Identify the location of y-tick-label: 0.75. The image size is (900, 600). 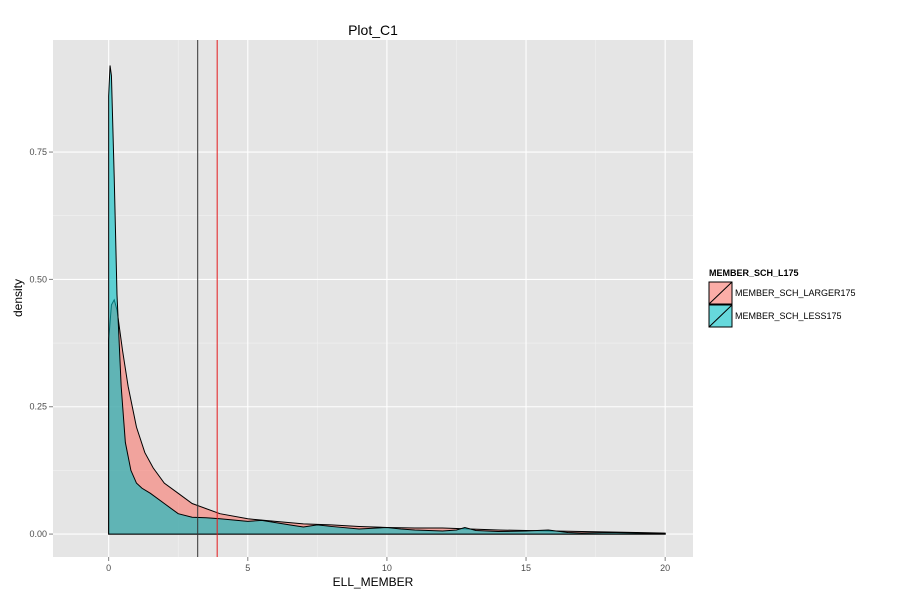
(38, 152).